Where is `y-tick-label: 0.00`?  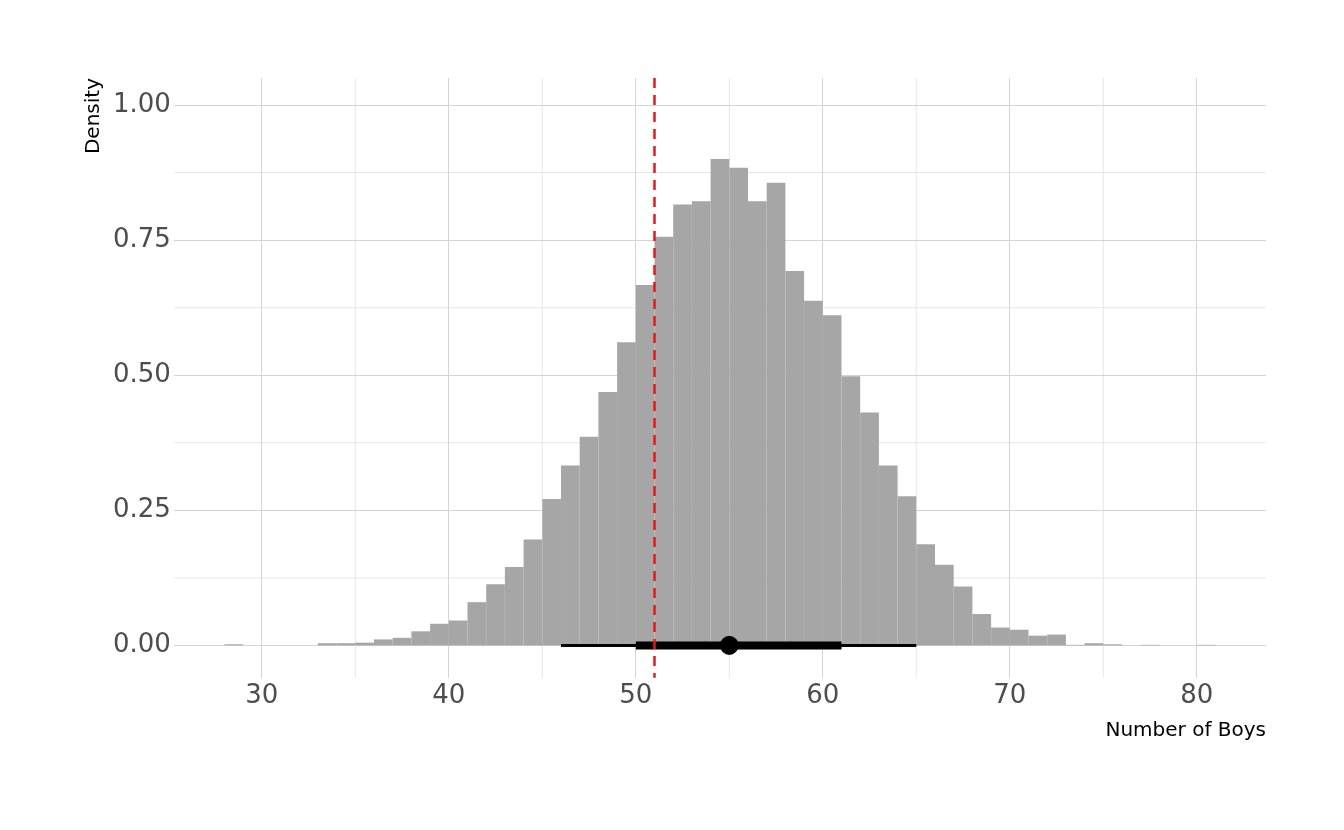
y-tick-label: 0.00 is located at coordinates (142, 643).